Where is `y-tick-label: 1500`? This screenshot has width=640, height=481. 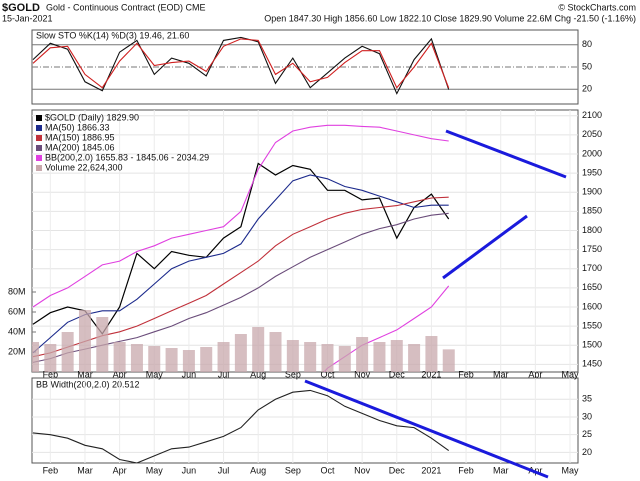
y-tick-label: 1500 is located at coordinates (592, 345).